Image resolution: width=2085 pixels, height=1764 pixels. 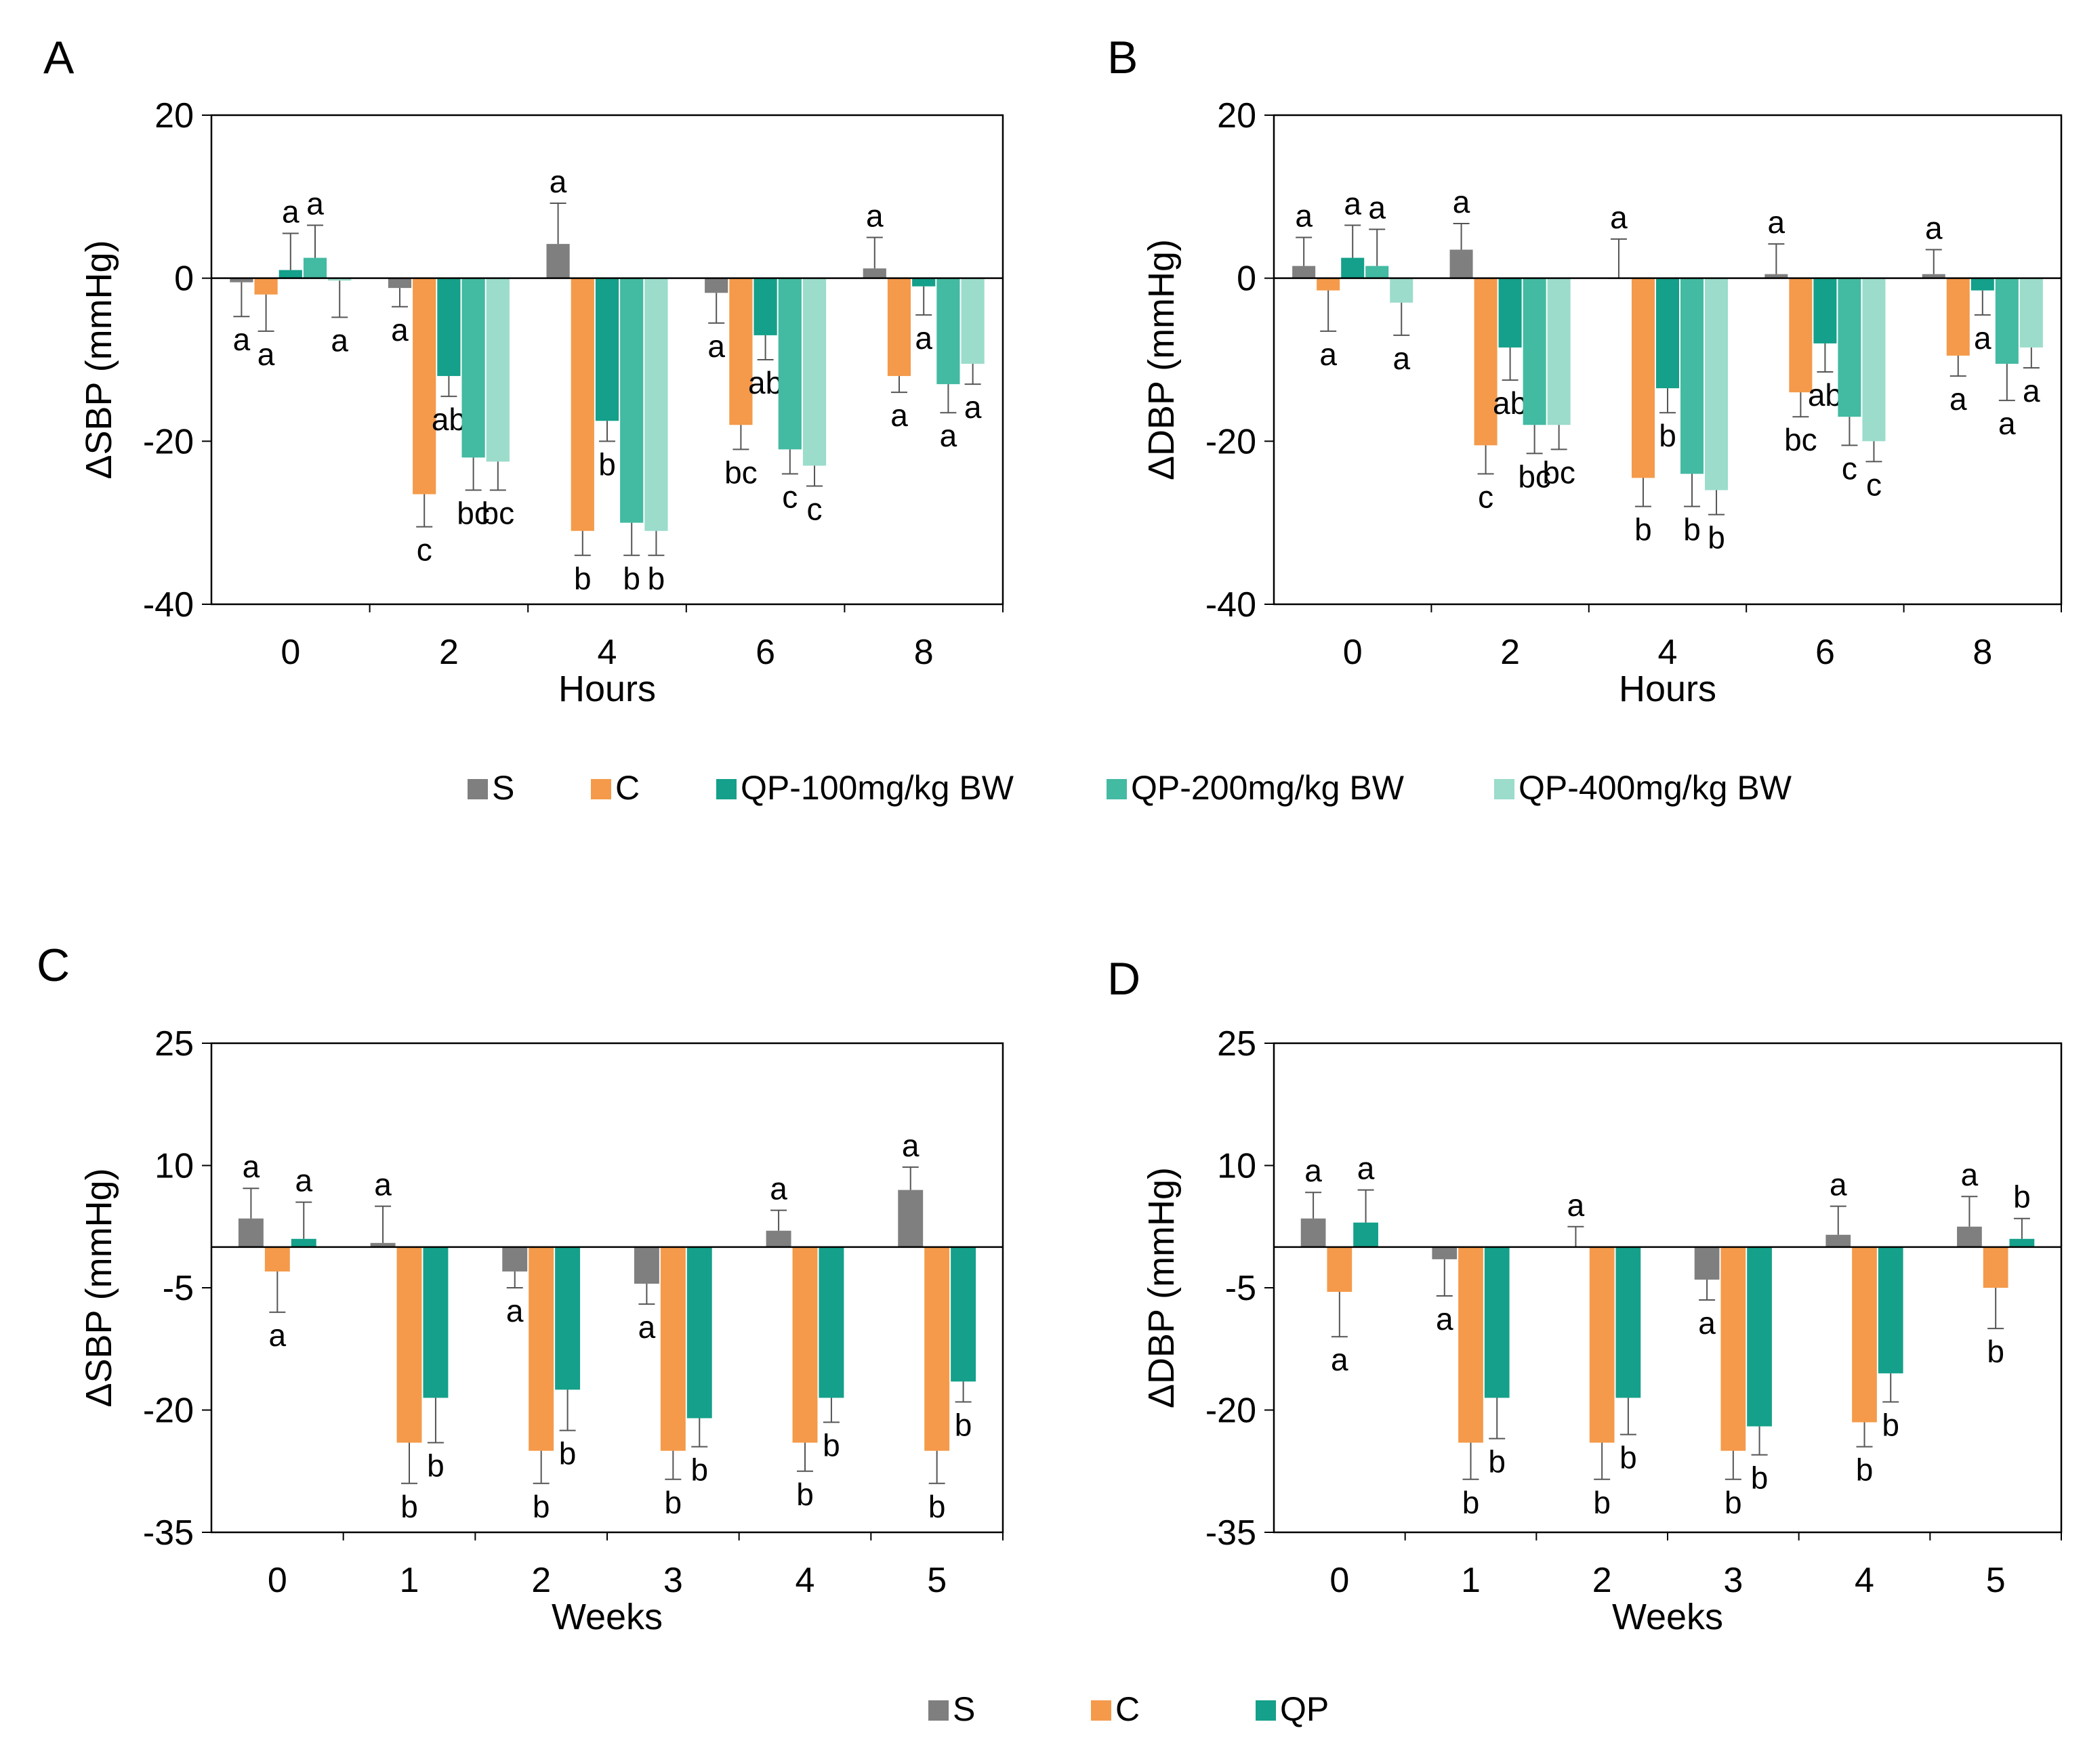 I want to click on panel-b-ytick-label: 20, so click(x=1236, y=115).